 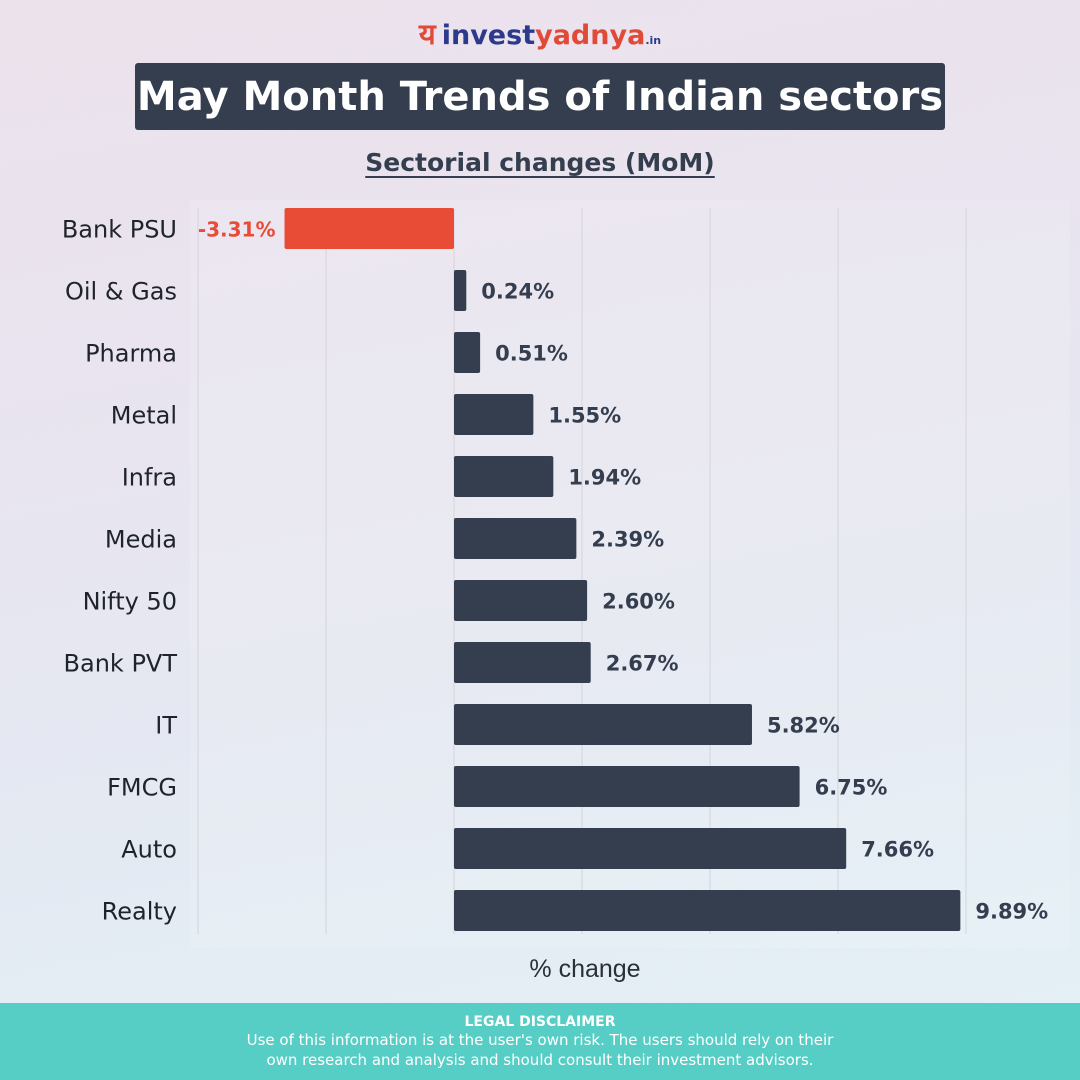 I want to click on brand-logo: य investyadnya.in, so click(x=540, y=33).